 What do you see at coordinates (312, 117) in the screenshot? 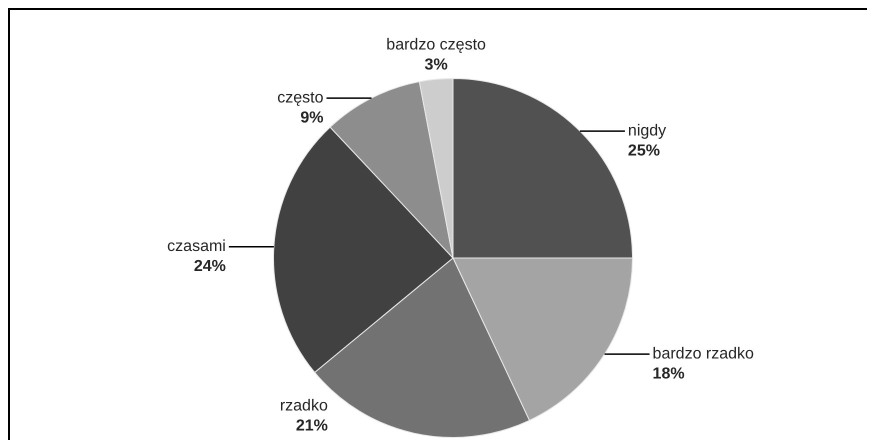
I see `data-label: 9%` at bounding box center [312, 117].